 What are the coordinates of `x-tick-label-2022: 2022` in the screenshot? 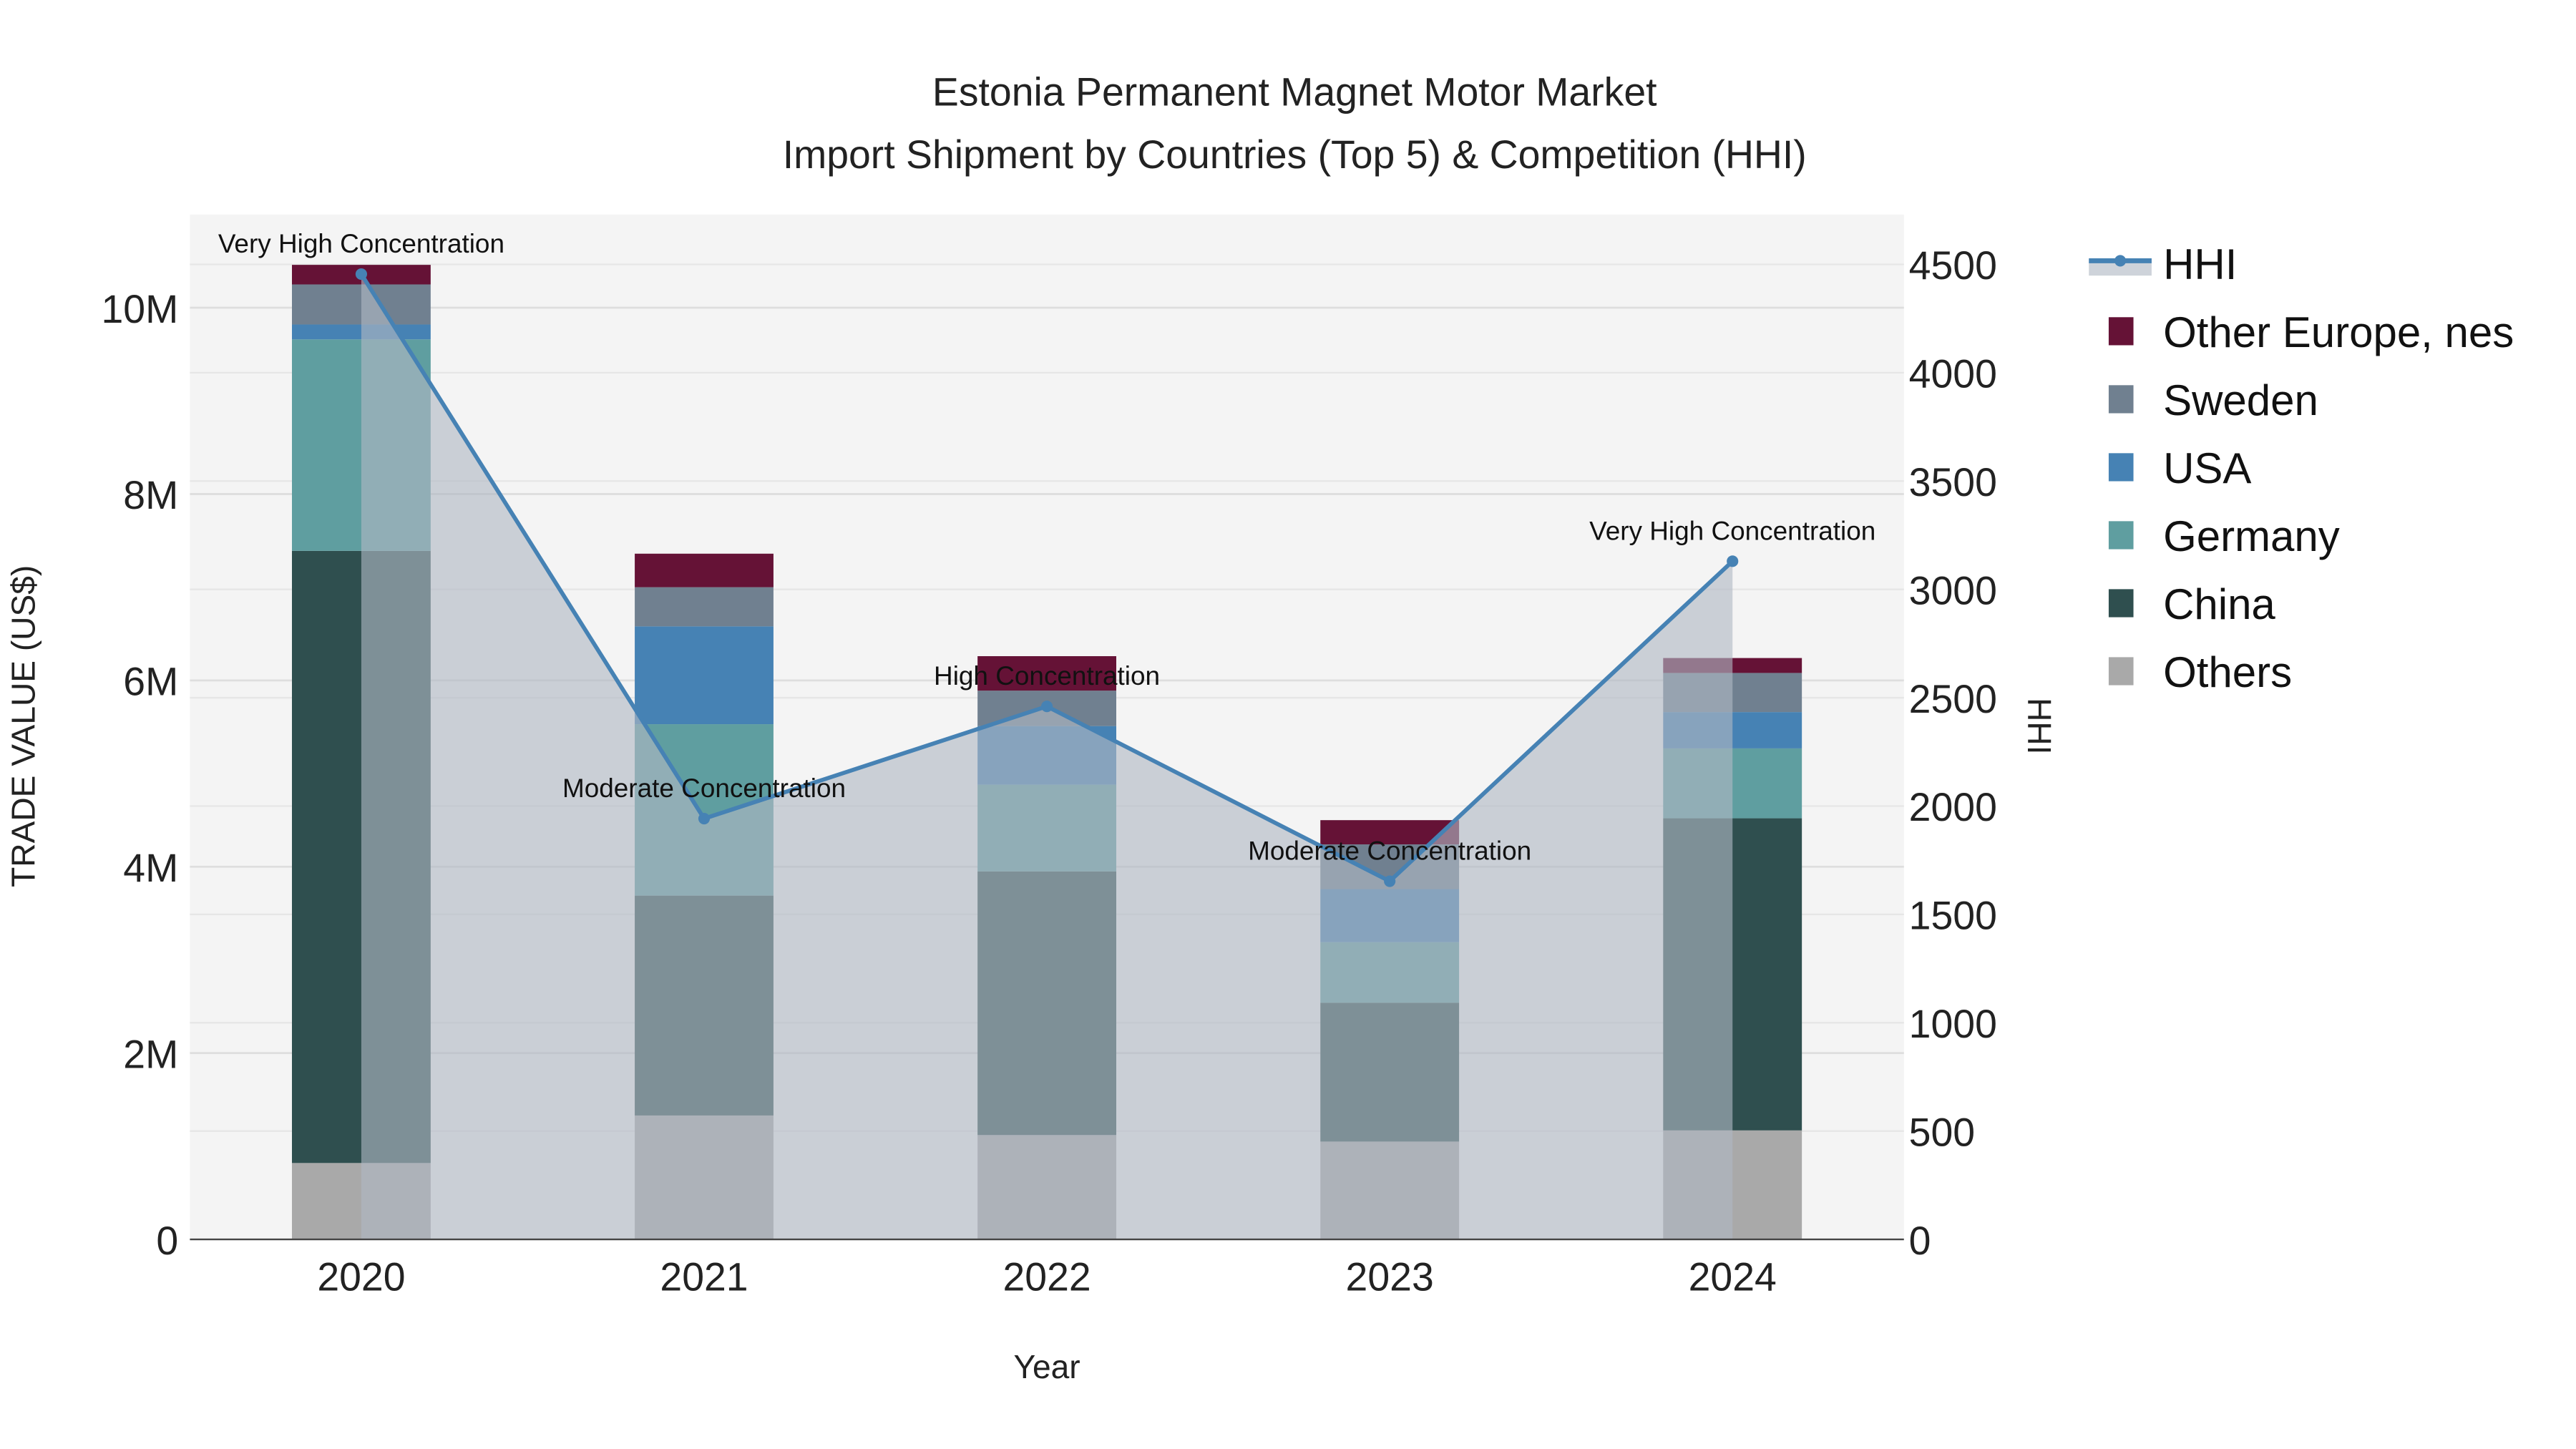 It's located at (1046, 1277).